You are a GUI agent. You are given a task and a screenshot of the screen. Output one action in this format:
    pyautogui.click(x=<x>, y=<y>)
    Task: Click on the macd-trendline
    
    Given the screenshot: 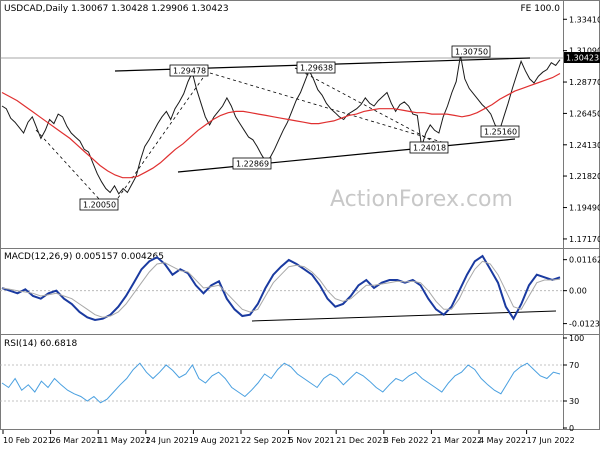 What is the action you would take?
    pyautogui.click(x=404, y=316)
    